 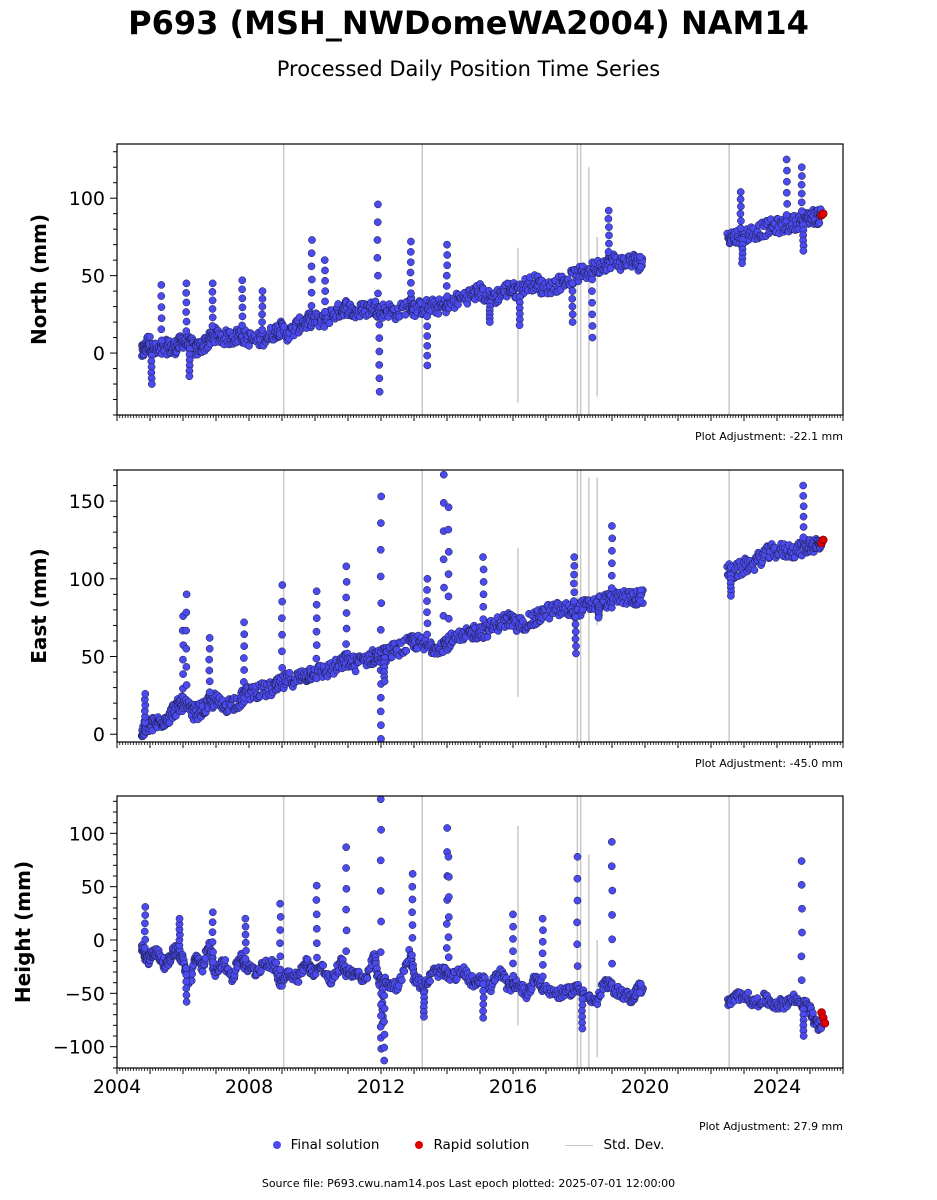 What do you see at coordinates (777, 1087) in the screenshot?
I see `x-tick-label: 2024` at bounding box center [777, 1087].